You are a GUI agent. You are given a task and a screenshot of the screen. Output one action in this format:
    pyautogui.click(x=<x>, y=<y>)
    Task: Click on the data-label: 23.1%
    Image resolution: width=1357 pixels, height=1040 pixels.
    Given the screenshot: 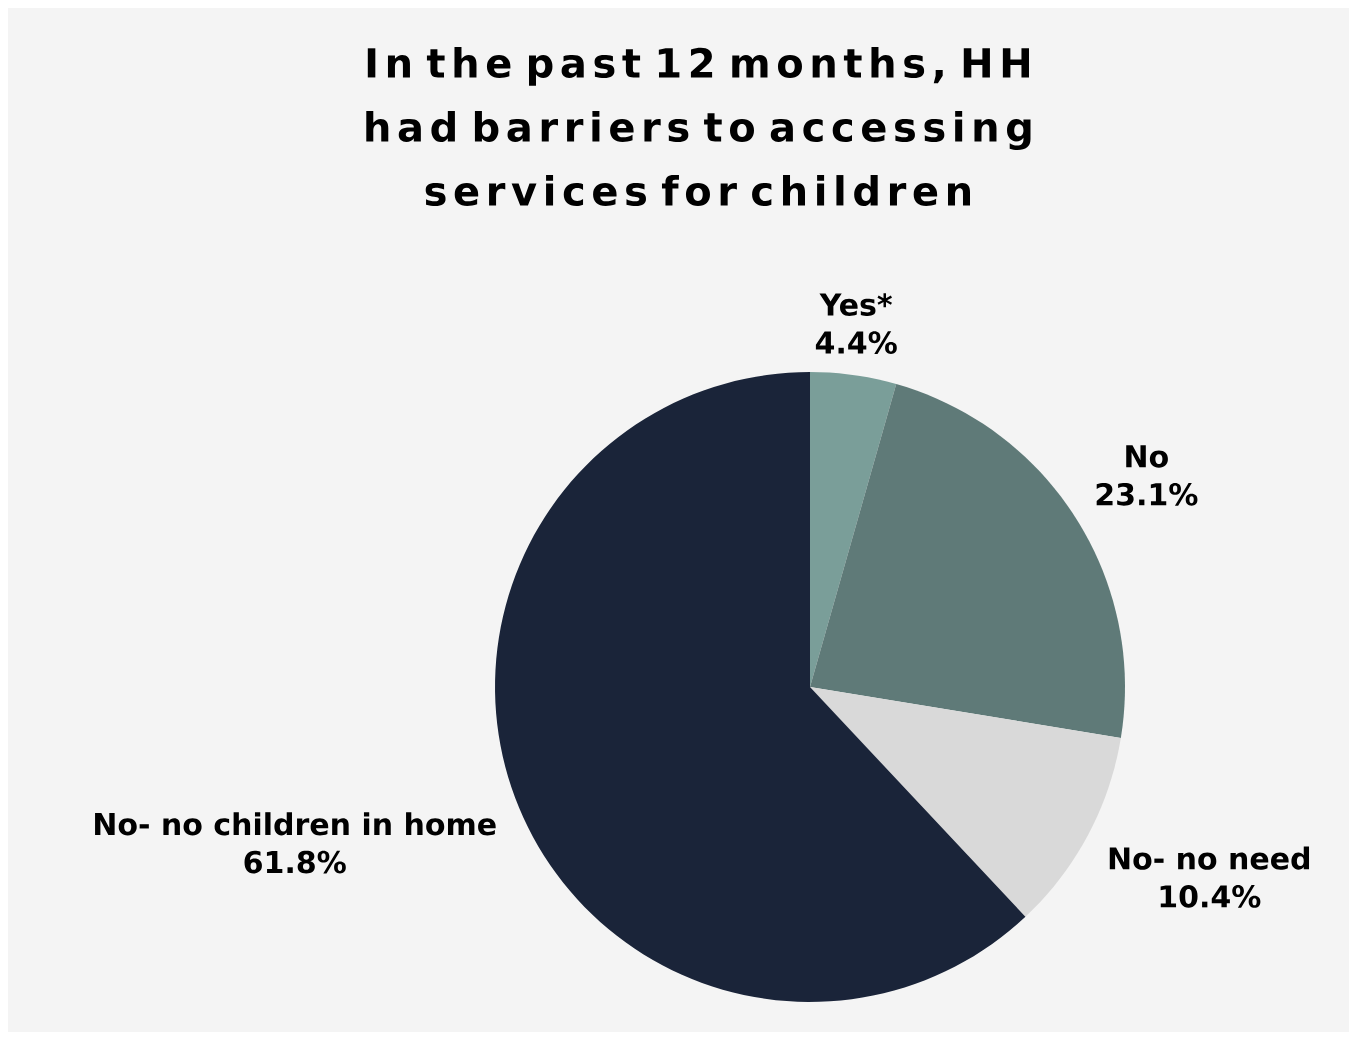 What is the action you would take?
    pyautogui.click(x=1147, y=494)
    